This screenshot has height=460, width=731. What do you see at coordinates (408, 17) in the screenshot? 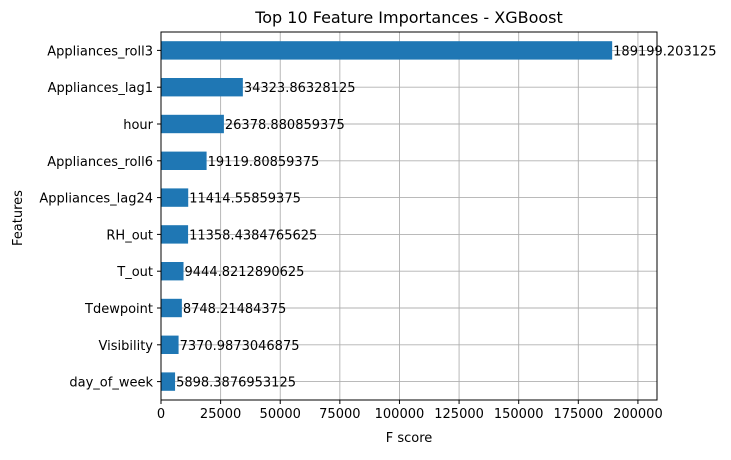
I see `chart-title: Top 10 Feature Importances - XGBoost` at bounding box center [408, 17].